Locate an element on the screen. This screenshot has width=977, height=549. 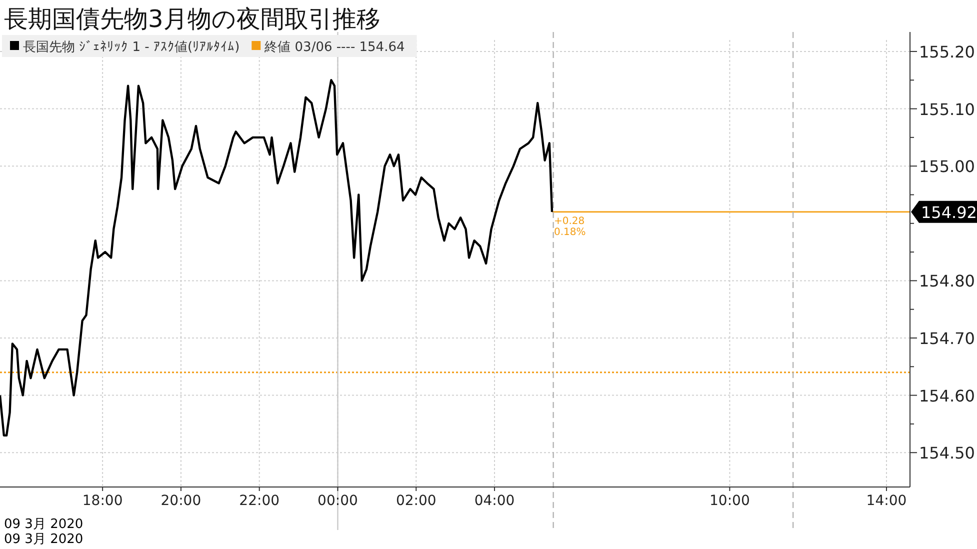
x-tick-label: 02:00 is located at coordinates (416, 501).